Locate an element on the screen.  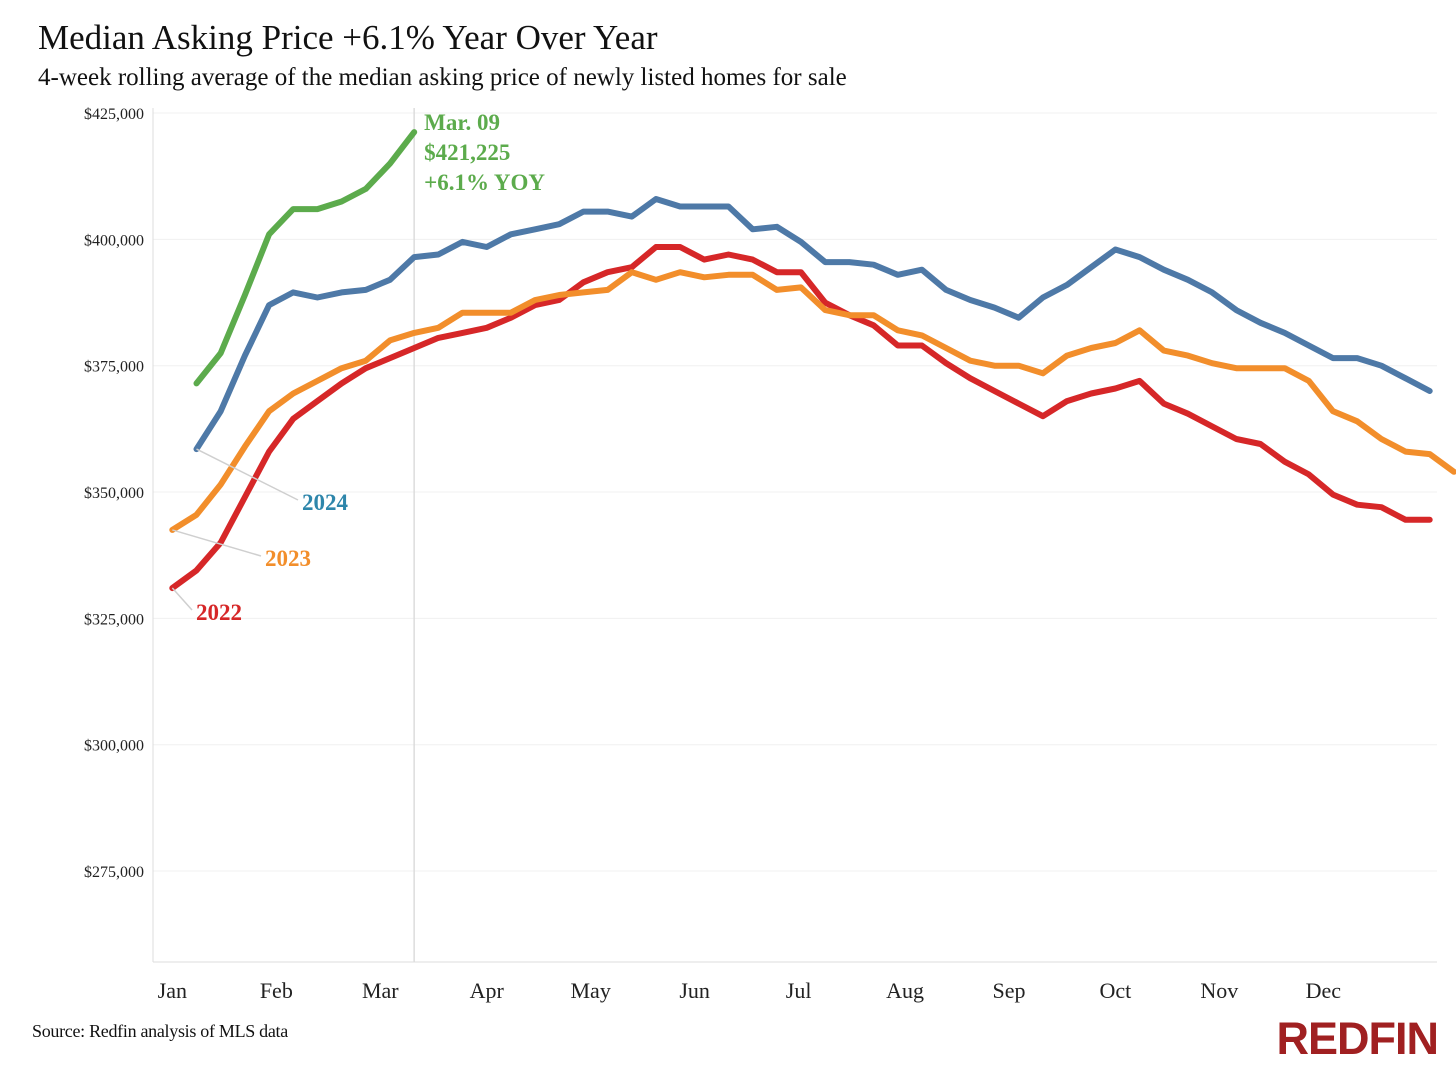
x-tick-label: Jan is located at coordinates (172, 990).